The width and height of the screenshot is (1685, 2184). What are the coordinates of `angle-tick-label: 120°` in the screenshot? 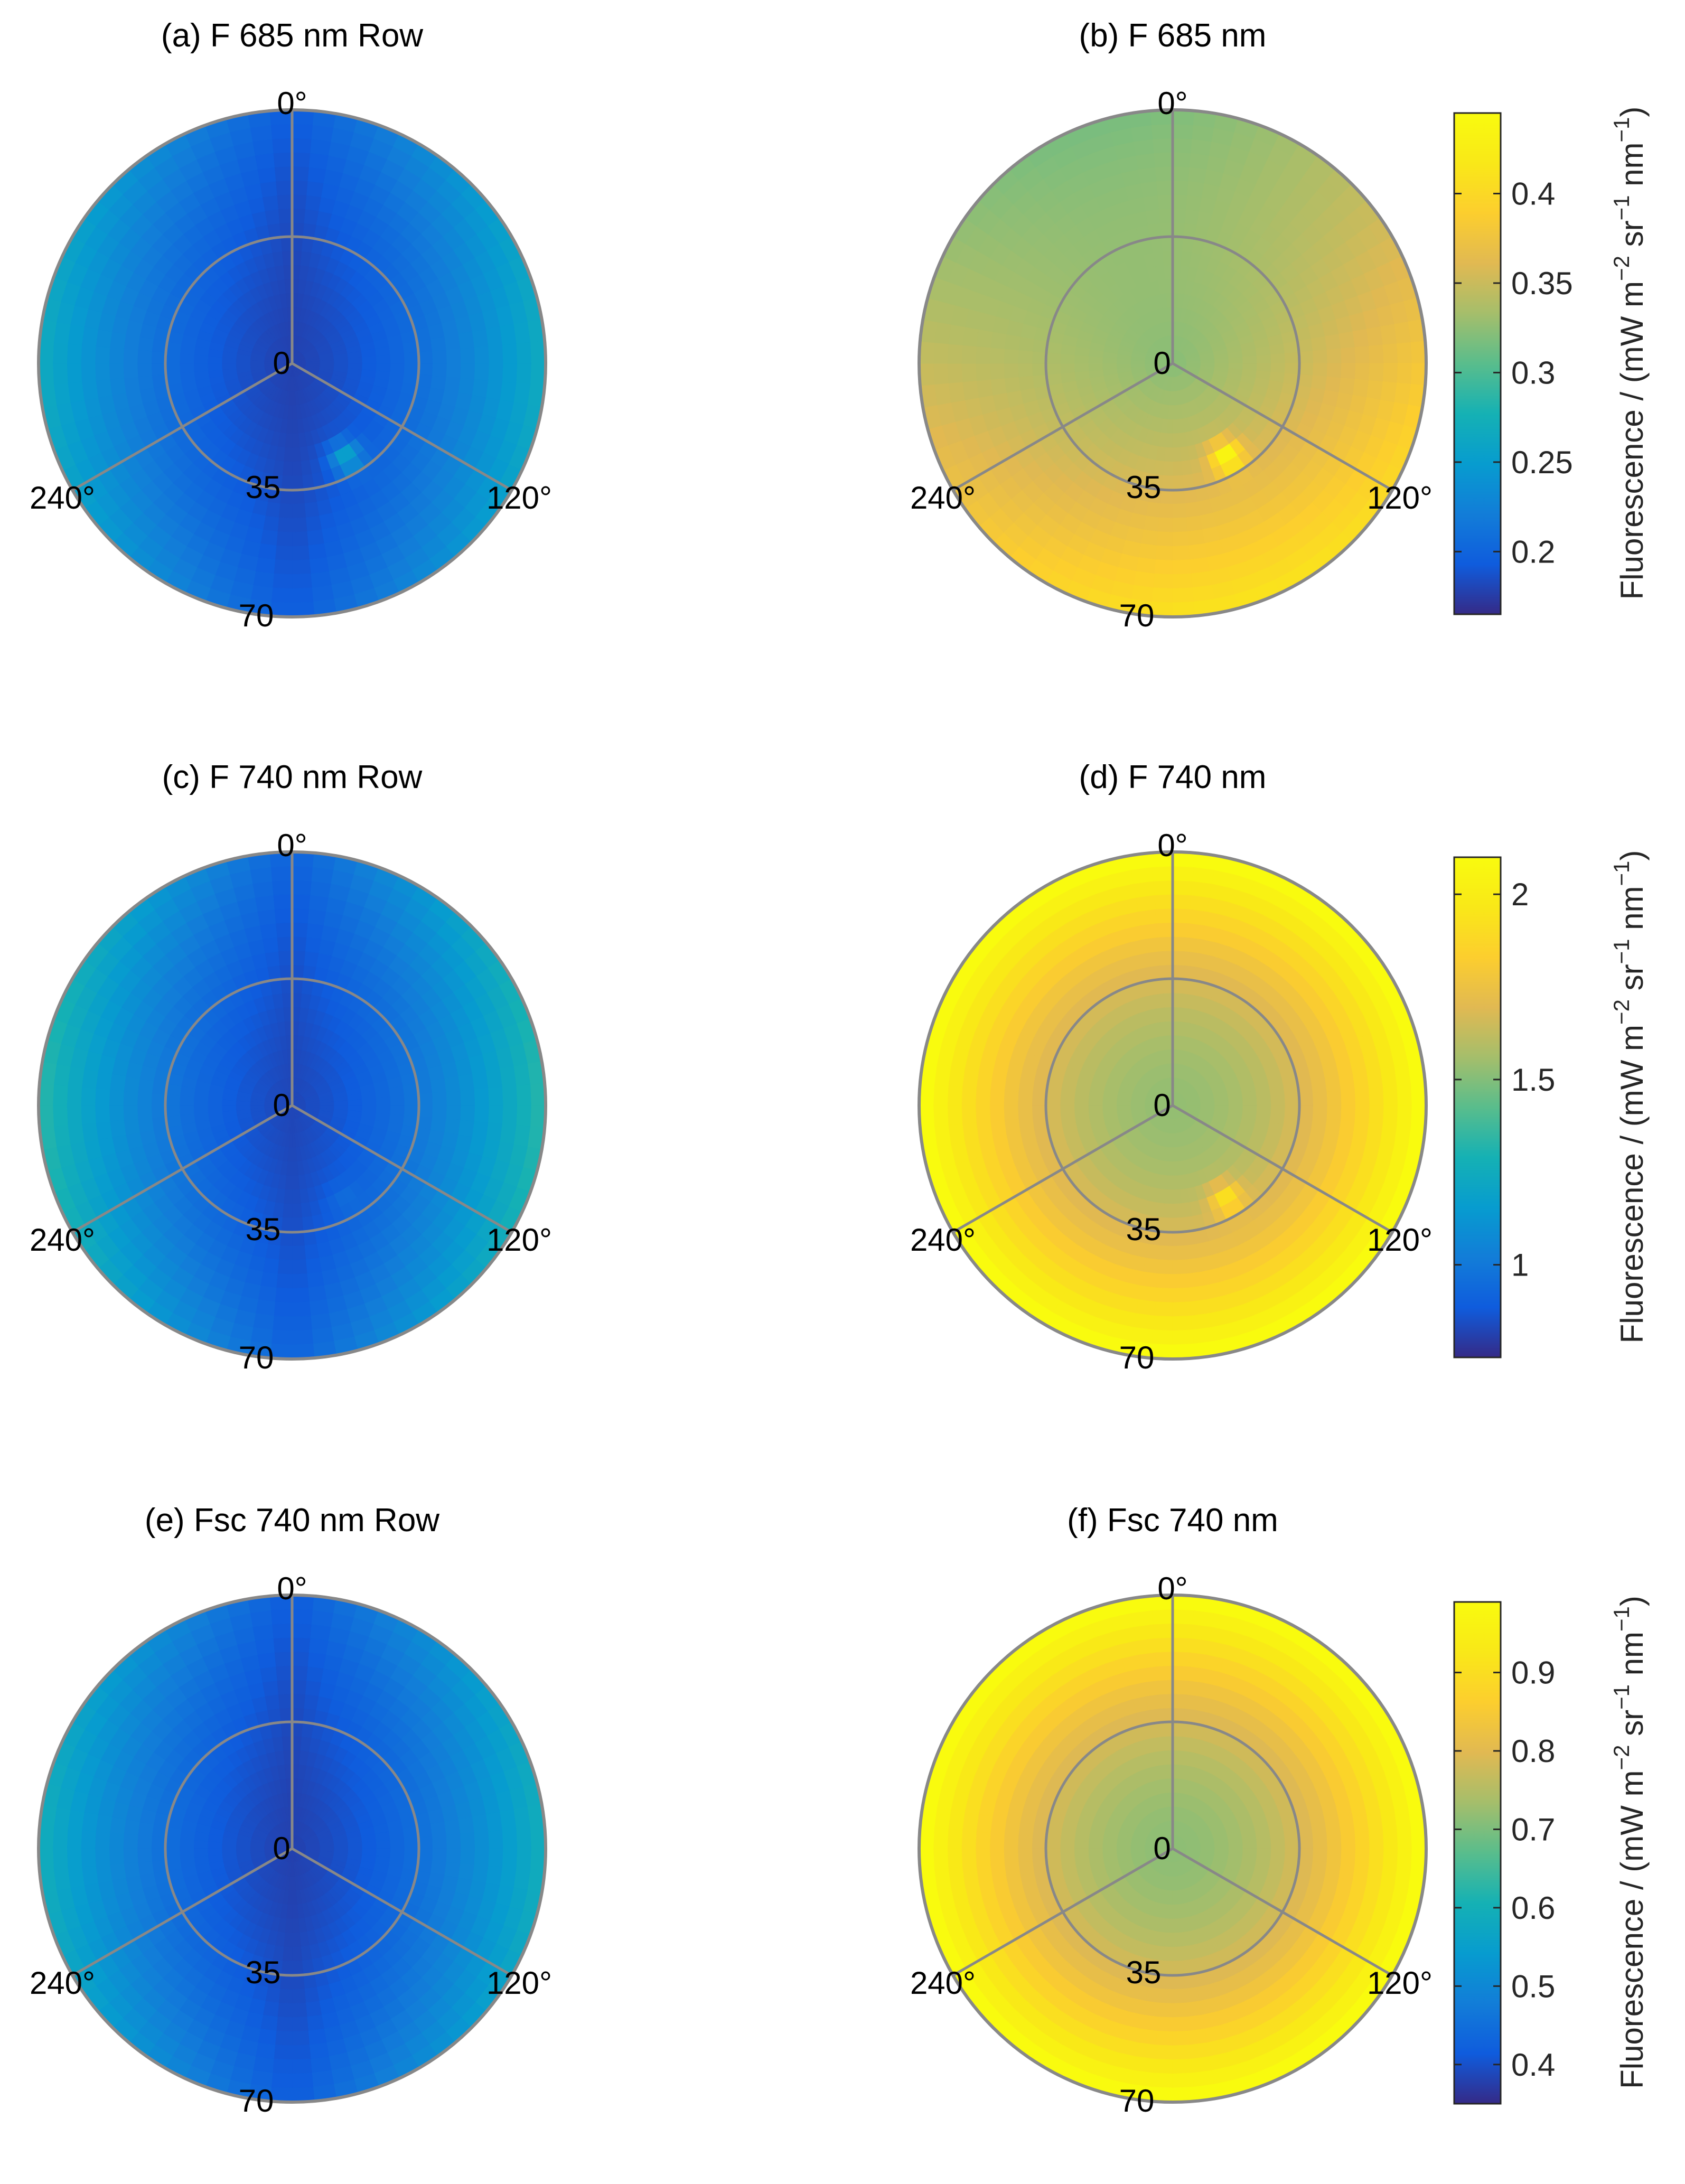 It's located at (519, 498).